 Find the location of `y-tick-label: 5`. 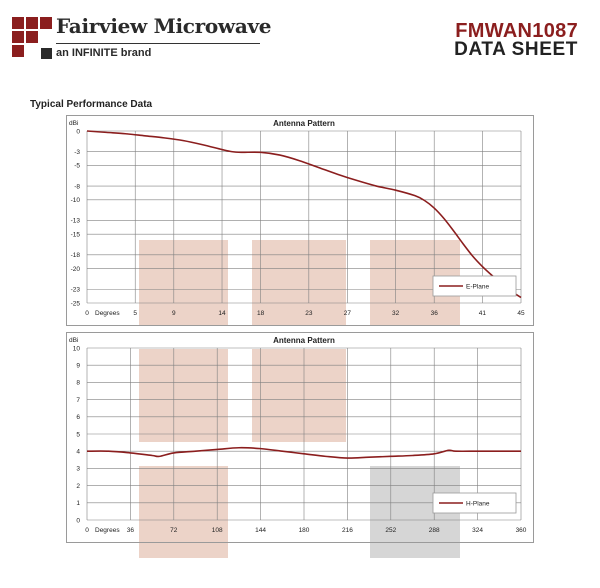

y-tick-label: 5 is located at coordinates (78, 434).